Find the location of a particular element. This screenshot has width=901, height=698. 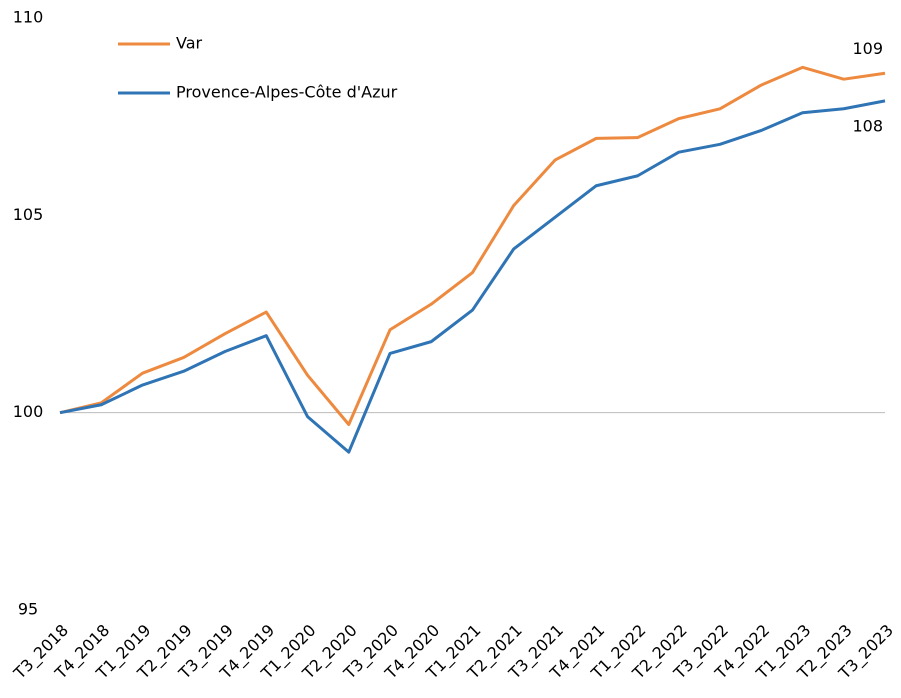

data-label: 108 is located at coordinates (867, 125).